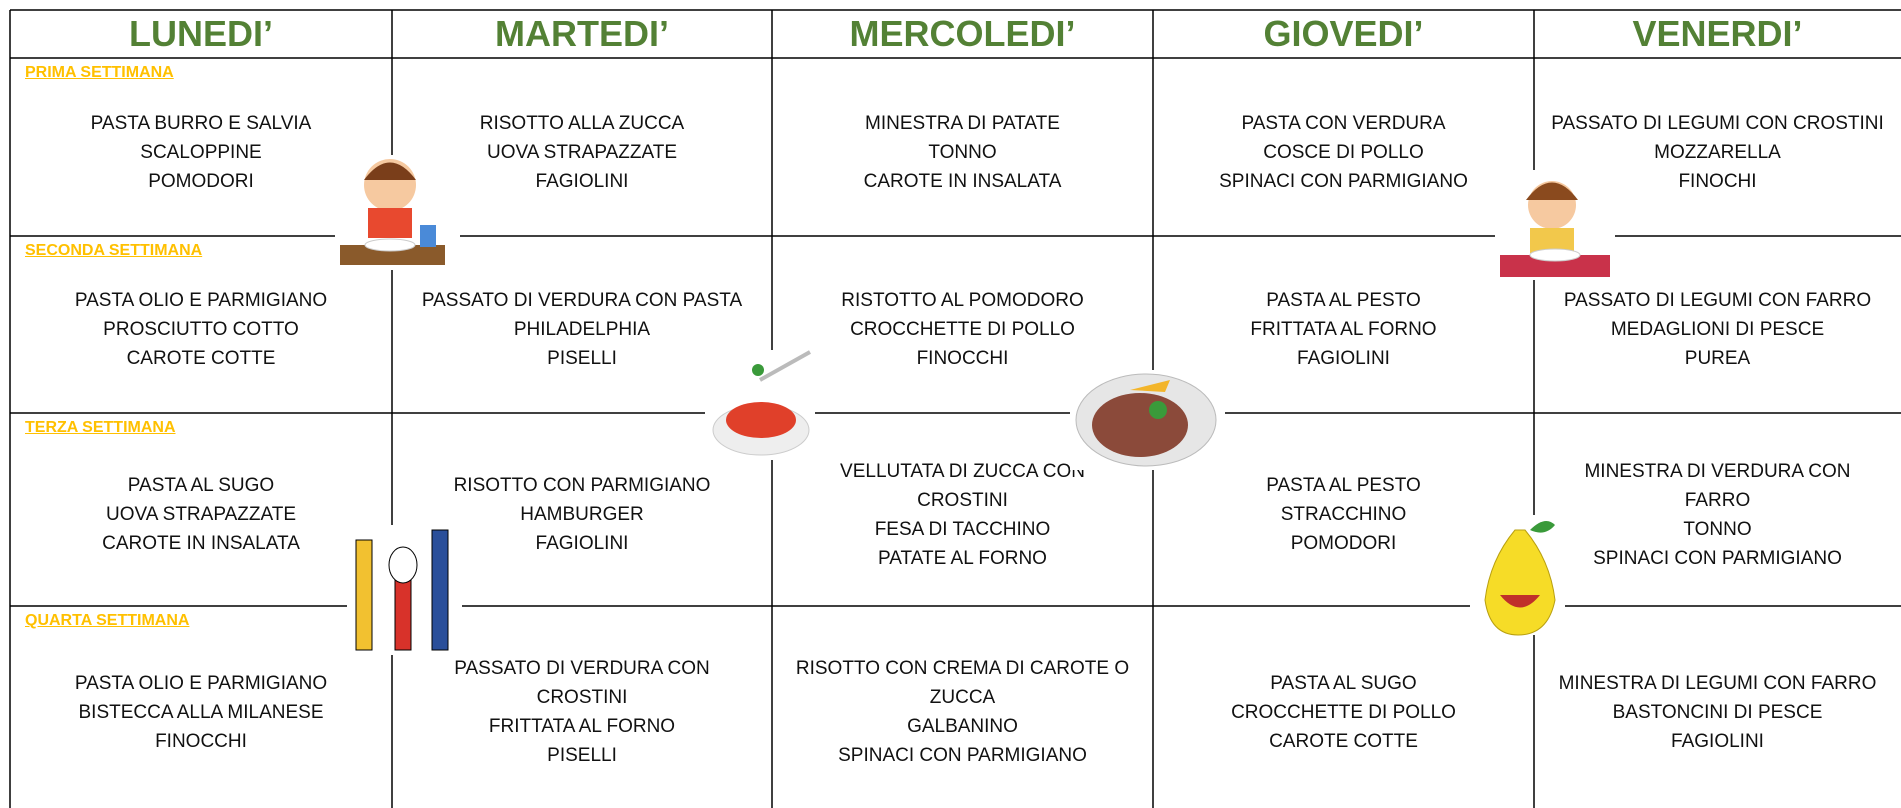 The image size is (1901, 808). Describe the element at coordinates (582, 485) in the screenshot. I see `dish: RISOTTO CON PARMIGIANO` at that location.